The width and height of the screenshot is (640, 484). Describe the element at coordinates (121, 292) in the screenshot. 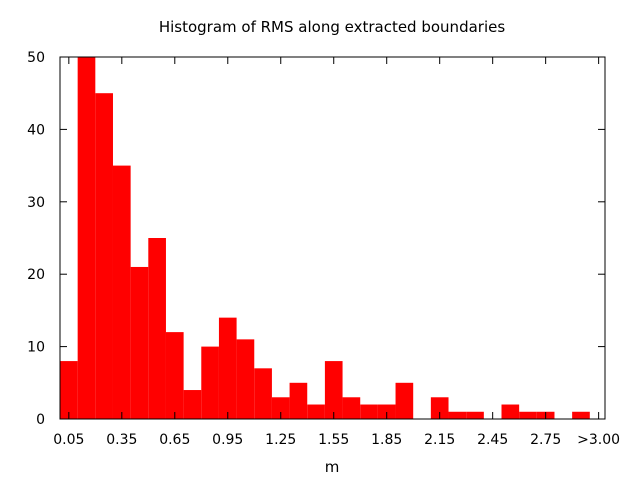

I see `histogram-bar: 0.35: 35` at that location.